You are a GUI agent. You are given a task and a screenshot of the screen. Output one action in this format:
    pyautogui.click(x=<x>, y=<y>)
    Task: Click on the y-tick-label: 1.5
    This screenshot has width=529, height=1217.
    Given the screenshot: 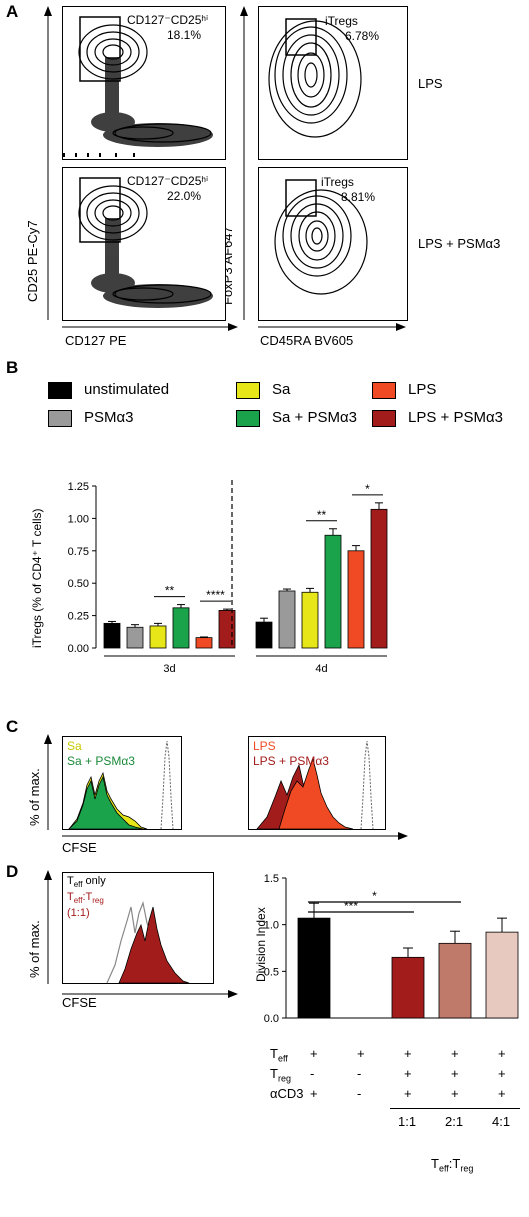 What is the action you would take?
    pyautogui.click(x=271, y=879)
    